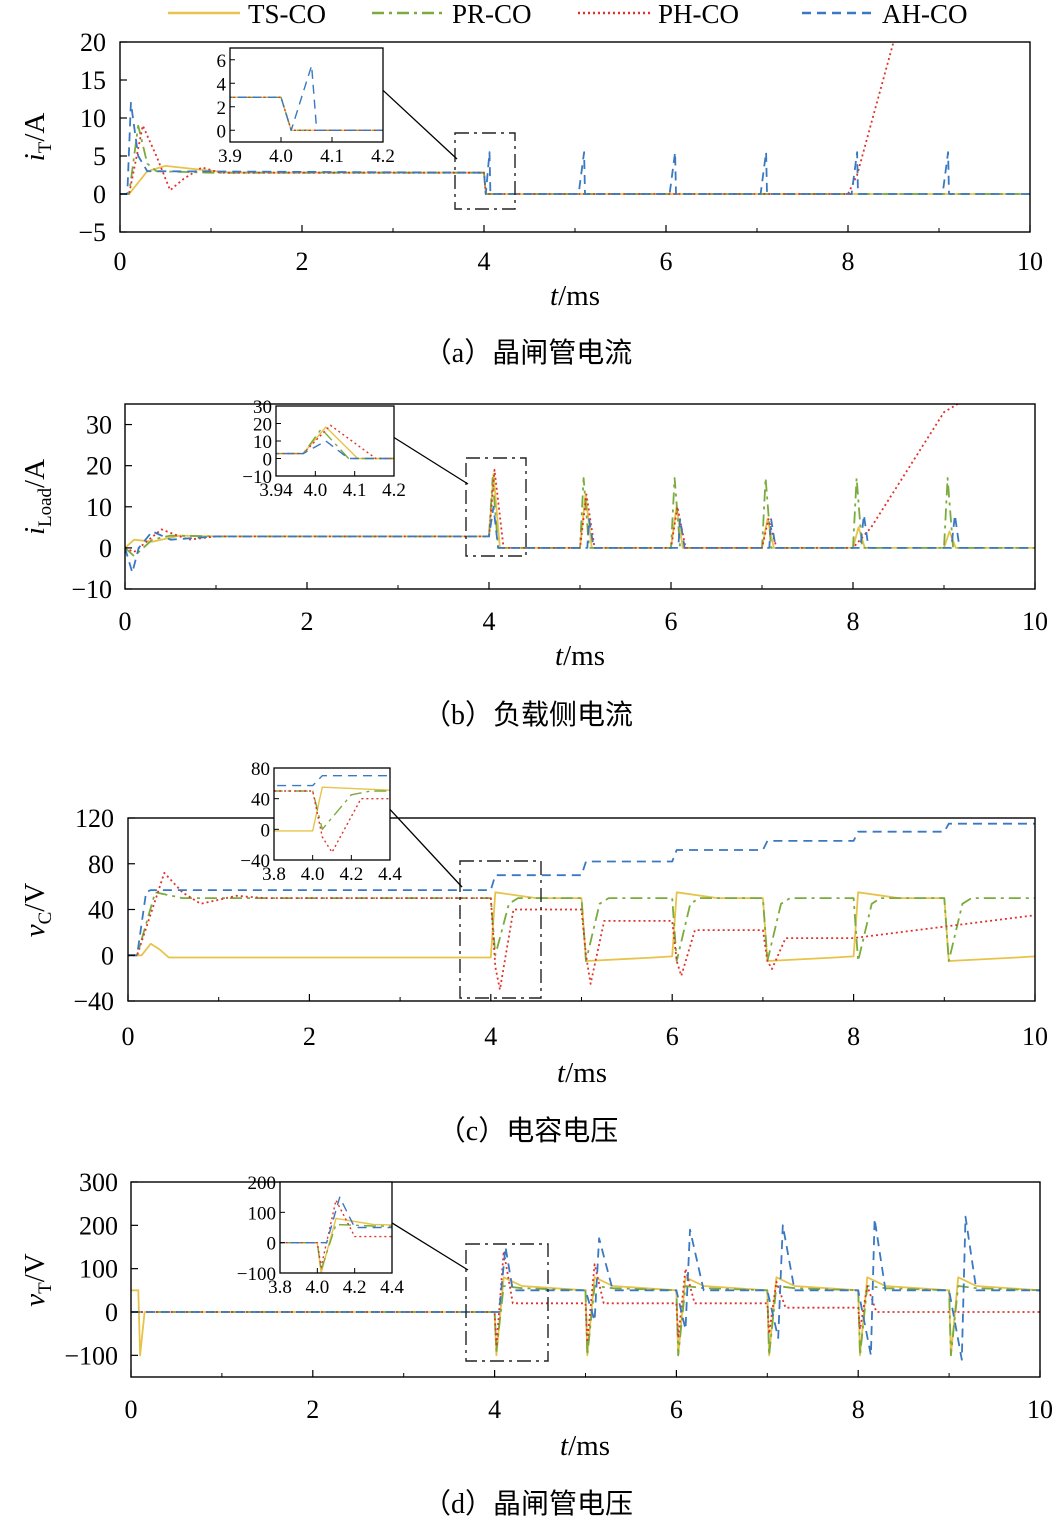 This screenshot has width=1055, height=1524. Describe the element at coordinates (257, 477) in the screenshot. I see `inset-y-tick-label: −10` at that location.